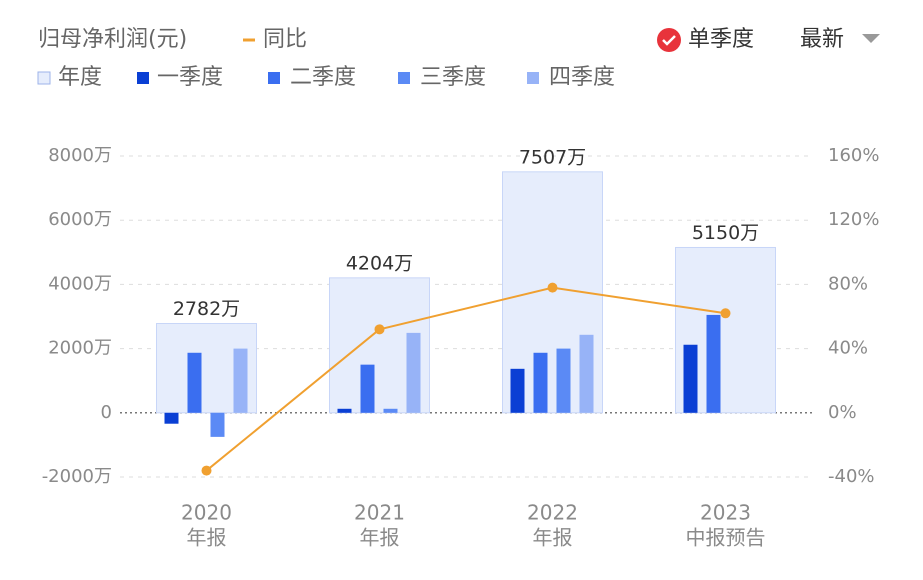 The height and width of the screenshot is (580, 923). I want to click on y-tick-label: -2000万, so click(77, 476).